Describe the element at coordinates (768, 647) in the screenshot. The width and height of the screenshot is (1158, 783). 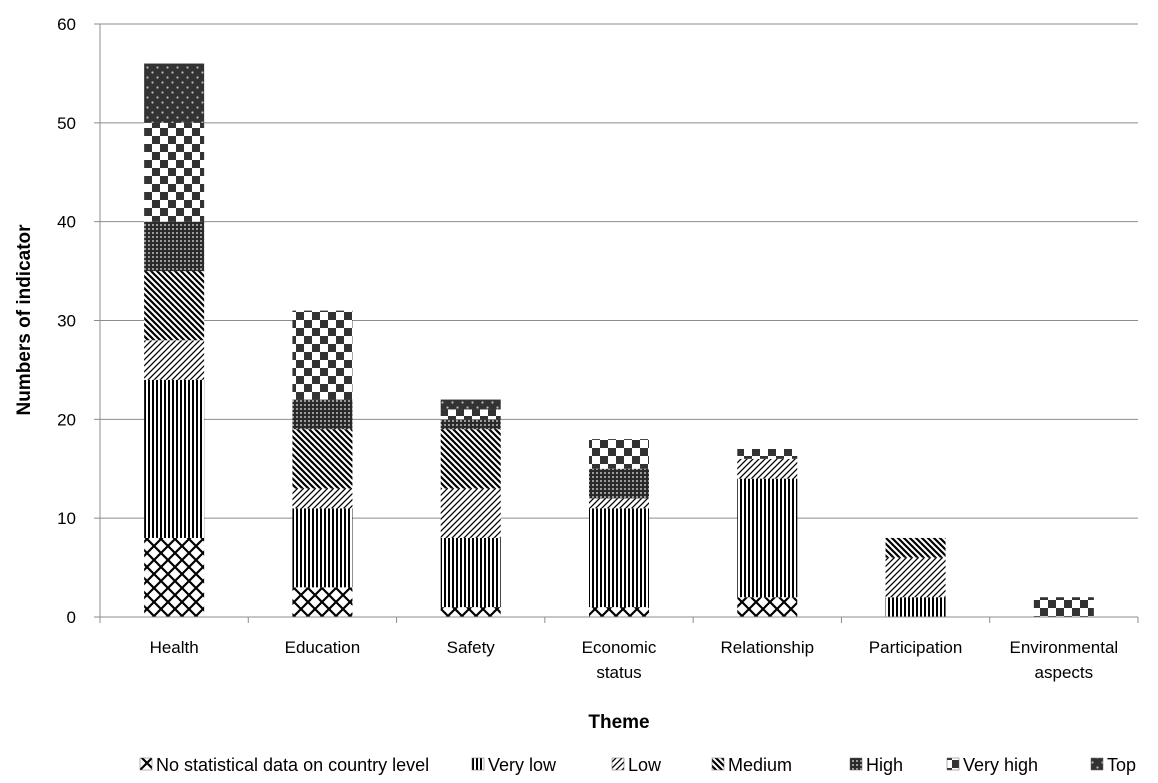
I see `x-tick-label: Relationship` at that location.